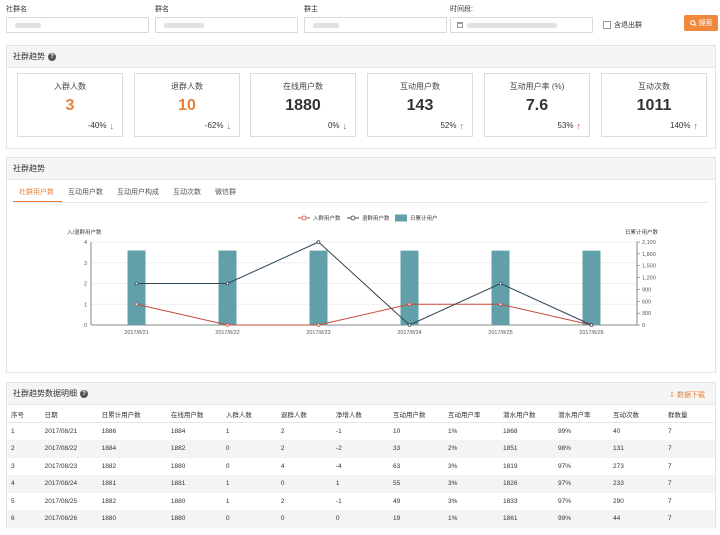 The image size is (720, 535). Describe the element at coordinates (452, 125) in the screenshot. I see `metric-change: 52% ↑` at that location.